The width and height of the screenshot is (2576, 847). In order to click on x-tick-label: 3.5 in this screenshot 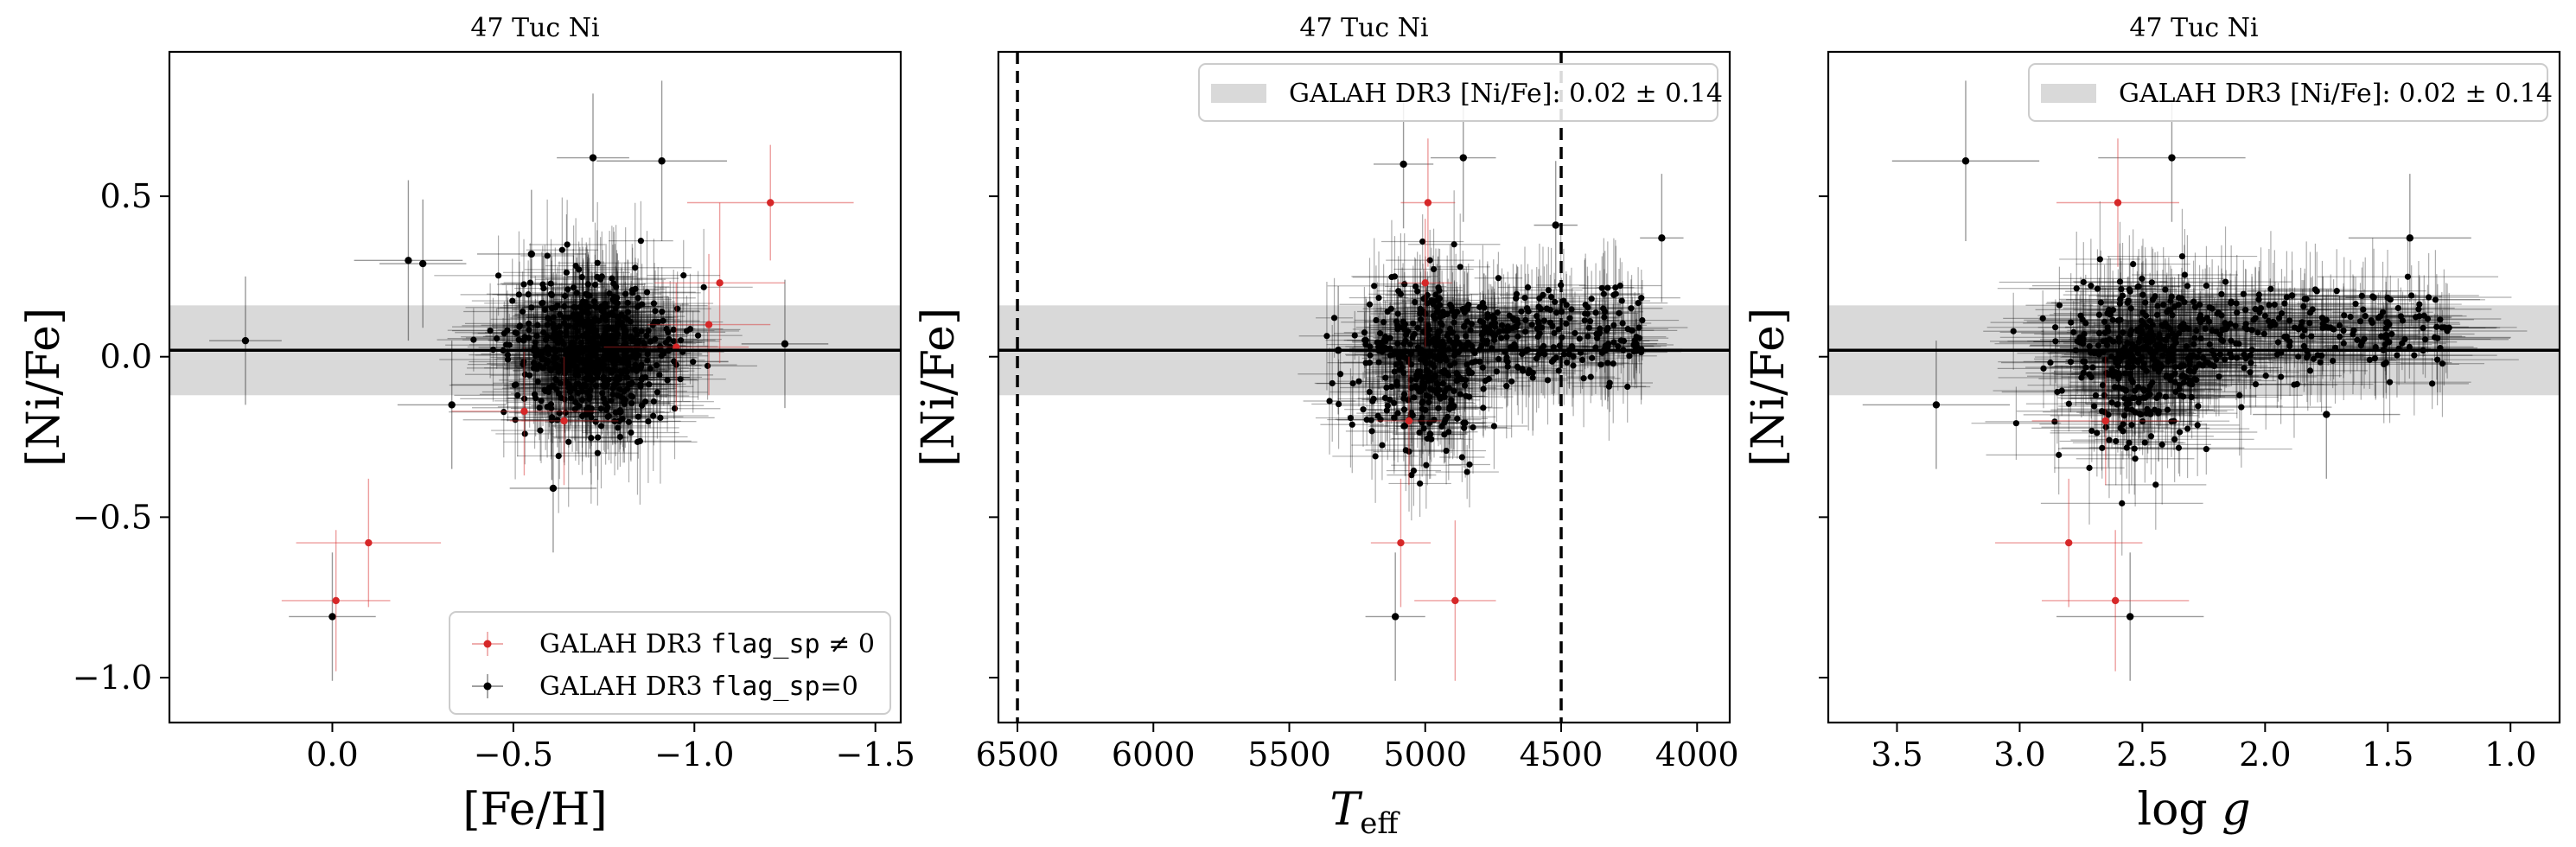, I will do `click(1896, 755)`.